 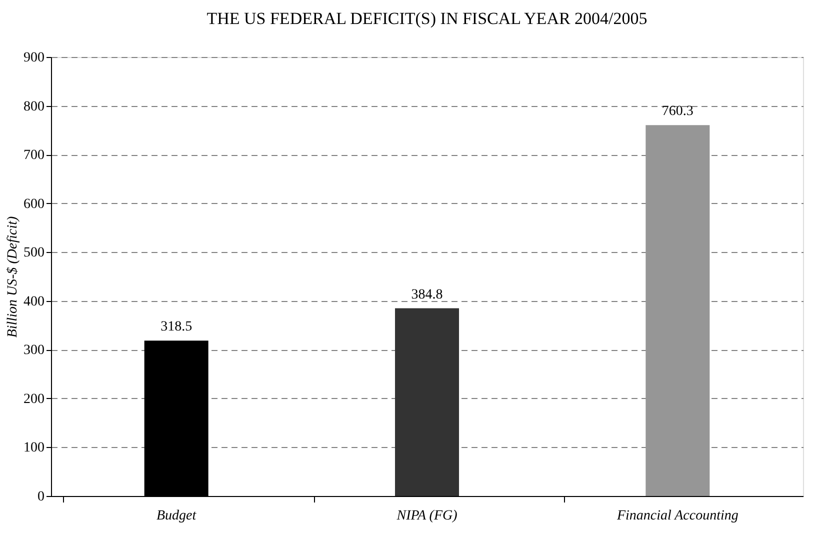 I want to click on y-tick-label: 500, so click(x=34, y=253).